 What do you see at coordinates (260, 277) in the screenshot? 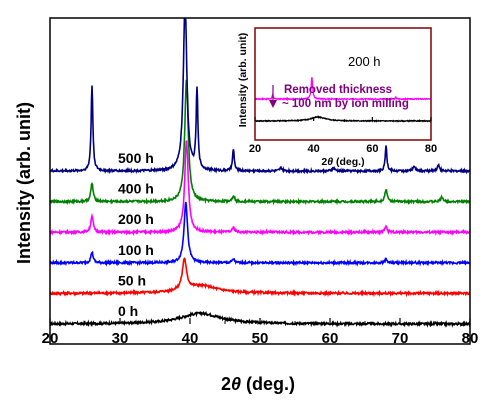
I see `series-line-50-h` at bounding box center [260, 277].